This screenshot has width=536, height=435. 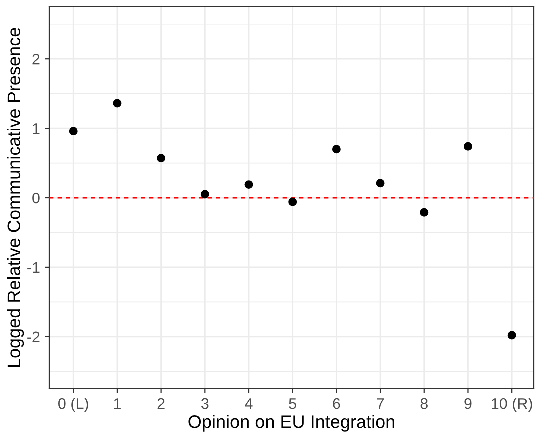 What do you see at coordinates (15, 198) in the screenshot?
I see `y-axis-title: Logged Relative Communicative Presence` at bounding box center [15, 198].